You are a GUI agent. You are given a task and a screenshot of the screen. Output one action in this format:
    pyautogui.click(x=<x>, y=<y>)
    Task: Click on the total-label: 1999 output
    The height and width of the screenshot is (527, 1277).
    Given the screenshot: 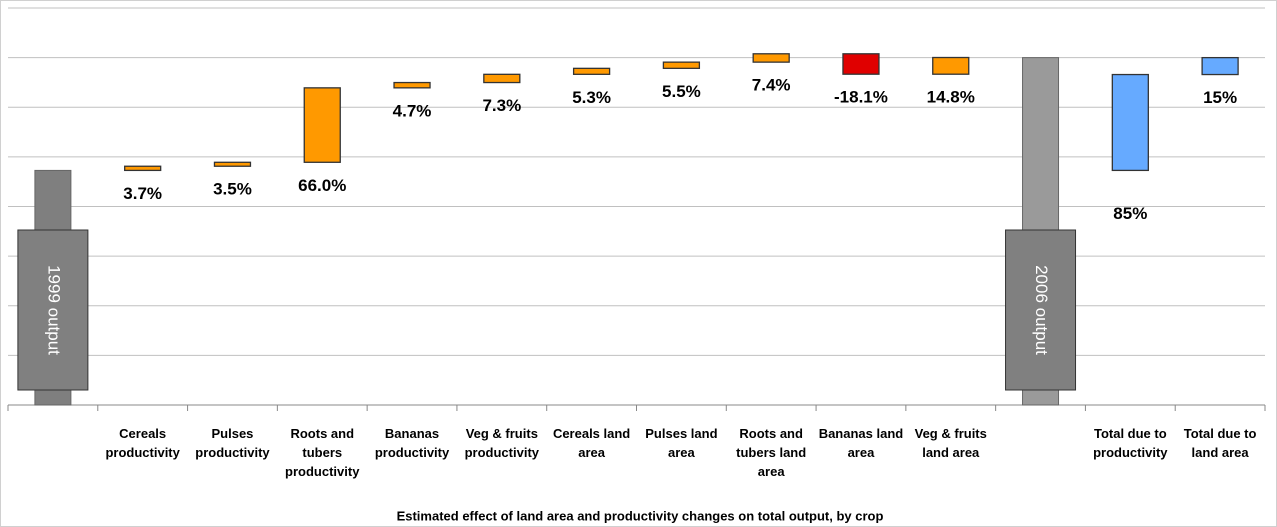 What is the action you would take?
    pyautogui.click(x=53, y=310)
    